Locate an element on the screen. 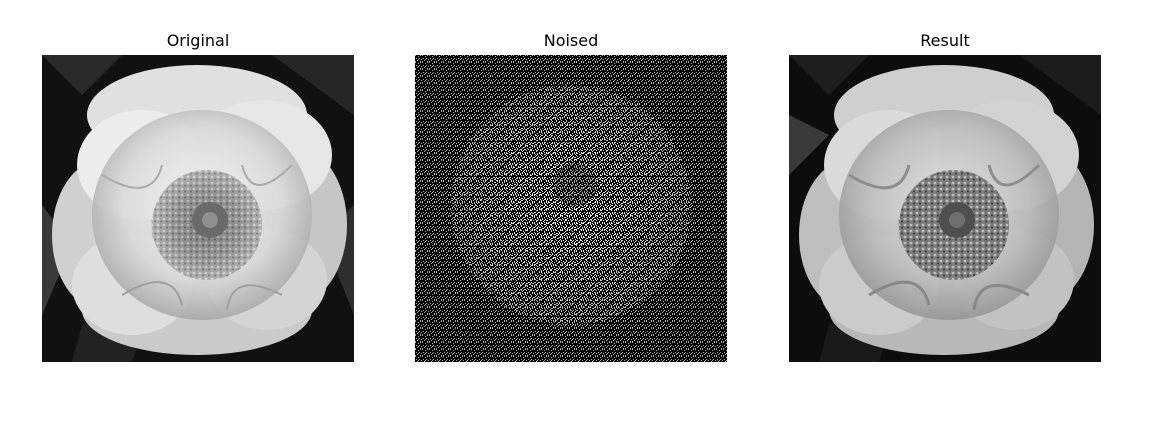  panel-title-noised: Noised is located at coordinates (571, 40).